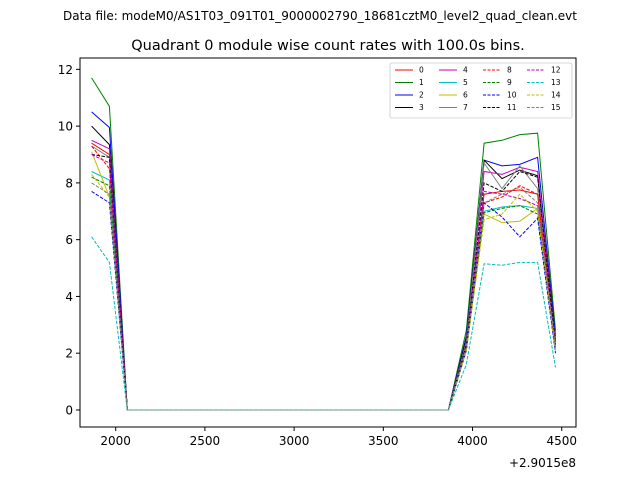  Describe the element at coordinates (512, 95) in the screenshot. I see `legend-label-10: 10` at that location.